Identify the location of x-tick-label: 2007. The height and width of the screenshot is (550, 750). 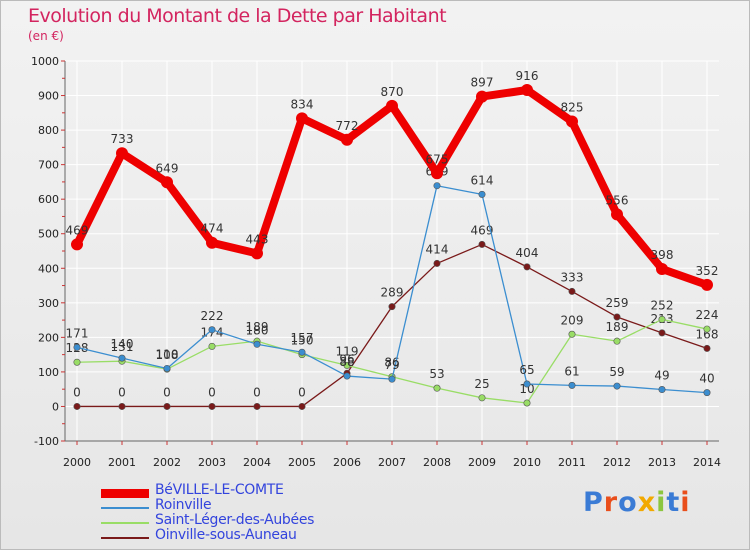
(392, 462).